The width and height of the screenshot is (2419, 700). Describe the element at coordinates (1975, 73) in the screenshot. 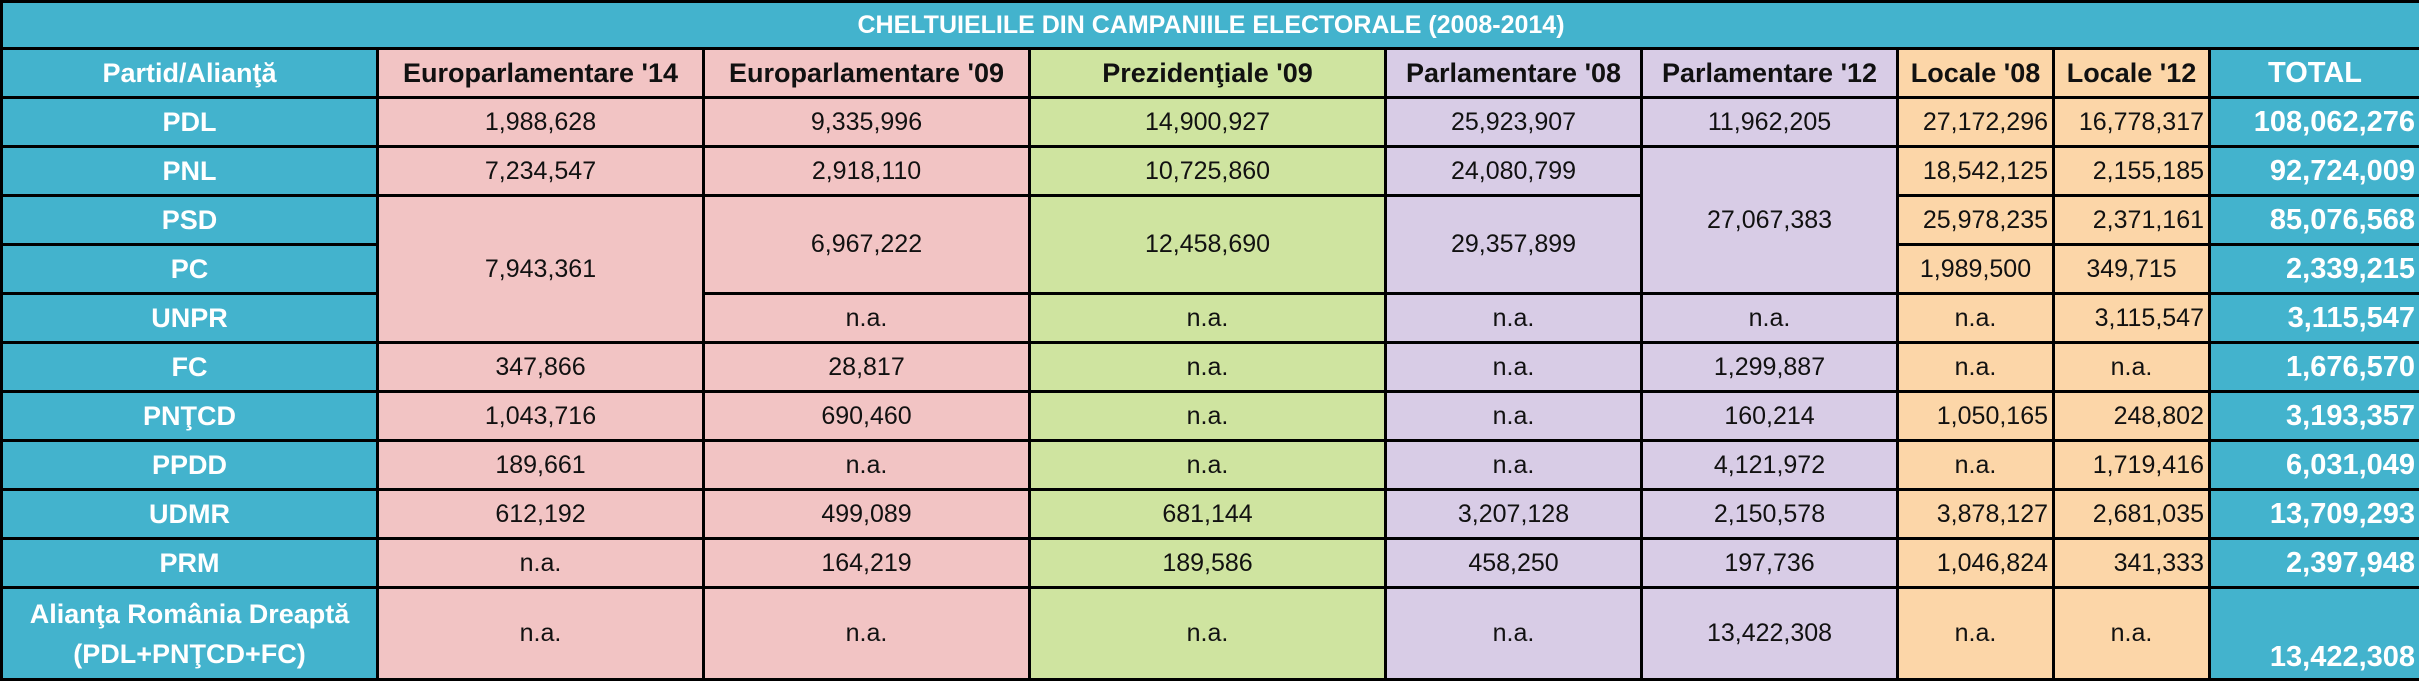

I see `header-loc08: Locale '08` at that location.